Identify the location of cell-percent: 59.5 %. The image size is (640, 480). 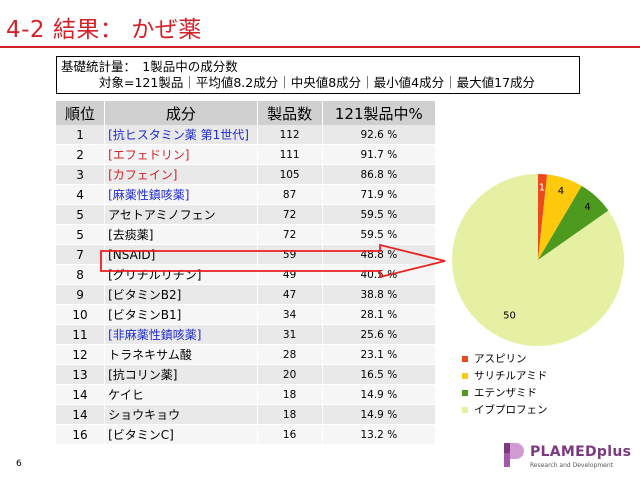
(379, 214).